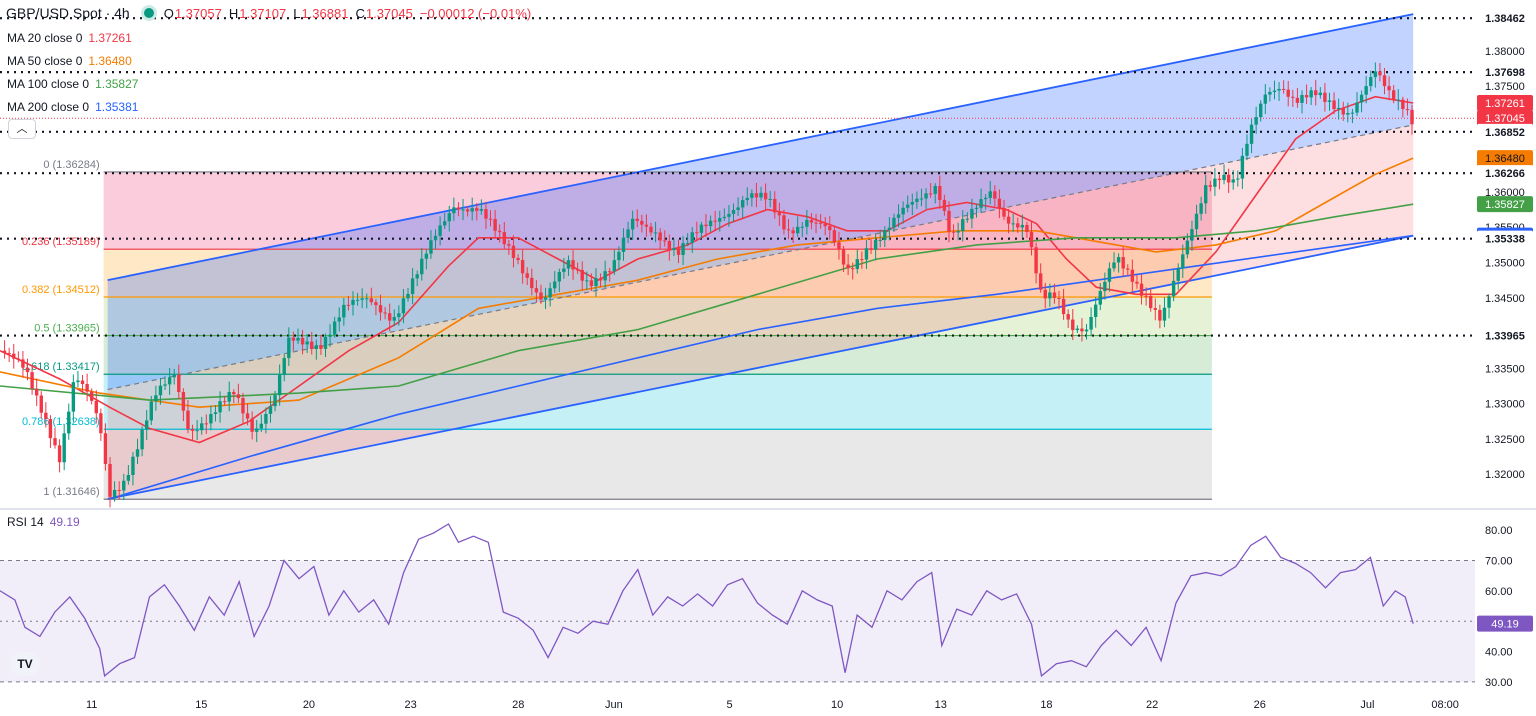 This screenshot has height=716, width=1536. What do you see at coordinates (45, 38) in the screenshot?
I see `ma20-name: MA 20 close 0` at bounding box center [45, 38].